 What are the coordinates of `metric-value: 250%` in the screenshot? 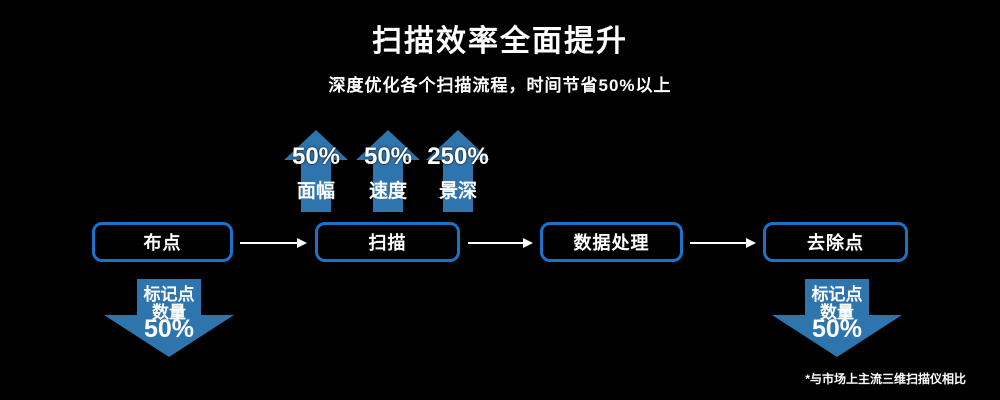 It's located at (458, 156).